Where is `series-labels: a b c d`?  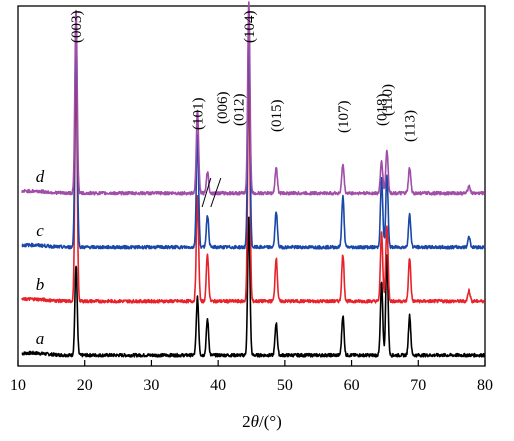 series-labels: a b c d is located at coordinates (40, 257).